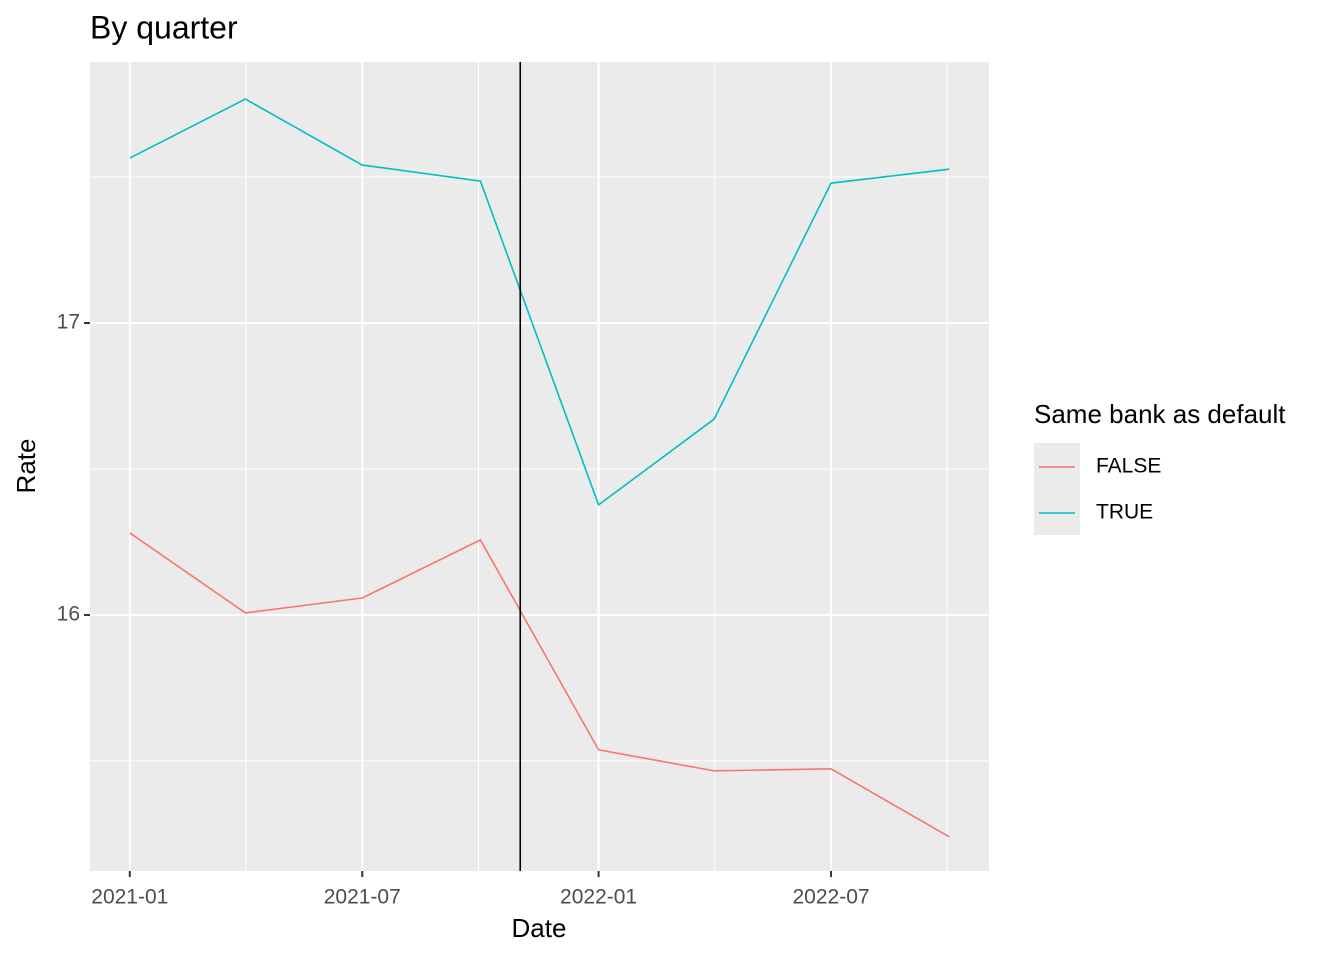  What do you see at coordinates (362, 897) in the screenshot?
I see `x-tick-label: 2021-07` at bounding box center [362, 897].